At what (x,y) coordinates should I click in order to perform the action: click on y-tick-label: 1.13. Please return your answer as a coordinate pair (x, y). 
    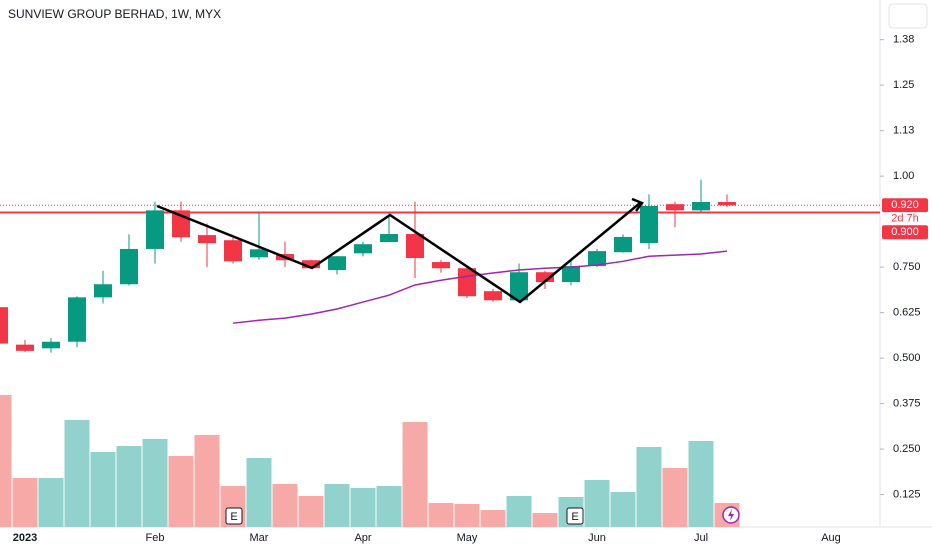
    Looking at the image, I should click on (903, 131).